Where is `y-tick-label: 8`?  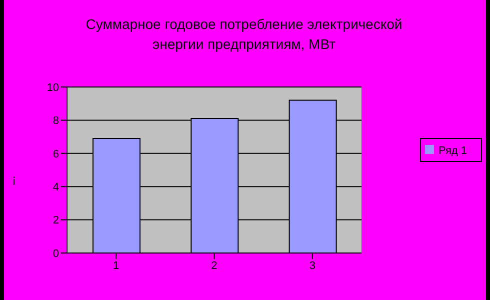
y-tick-label: 8 is located at coordinates (55, 121).